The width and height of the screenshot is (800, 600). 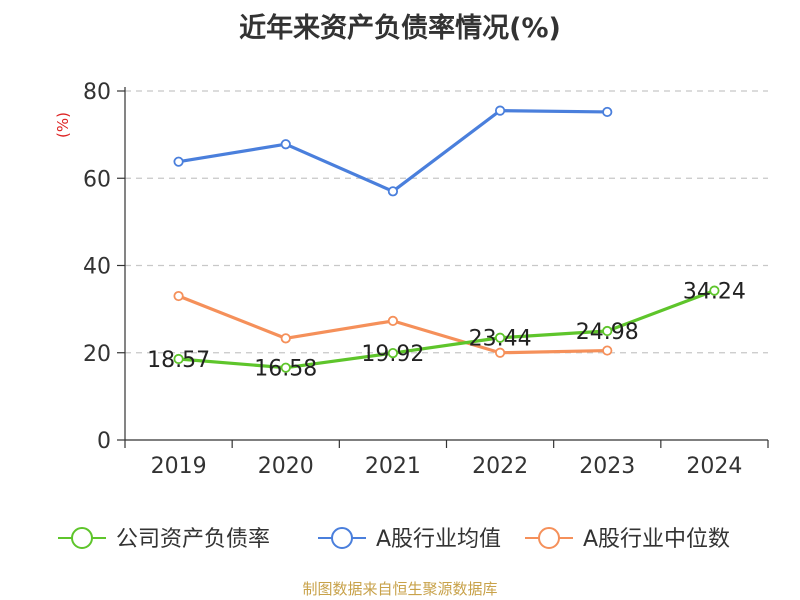 I want to click on data-label: 18.57, so click(x=178, y=360).